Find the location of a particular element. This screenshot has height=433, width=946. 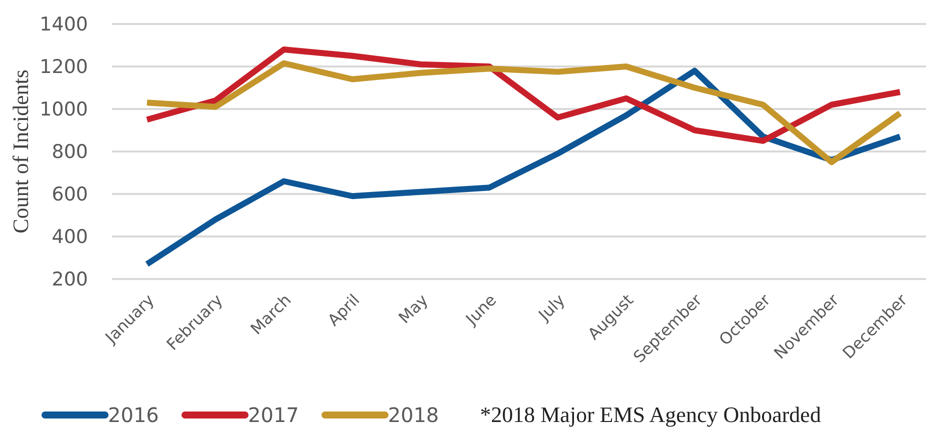

legend-label: 2018 is located at coordinates (413, 415).